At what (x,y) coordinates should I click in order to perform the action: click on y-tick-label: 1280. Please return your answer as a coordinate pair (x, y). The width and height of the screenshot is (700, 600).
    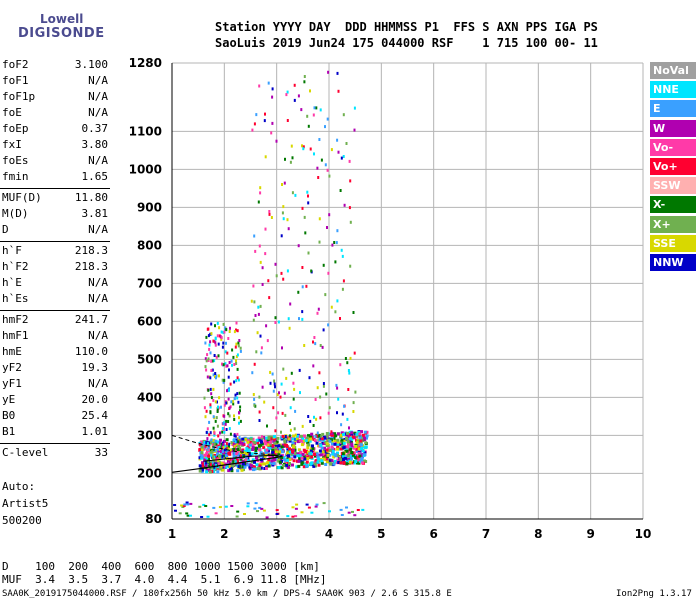
    Looking at the image, I should click on (145, 63).